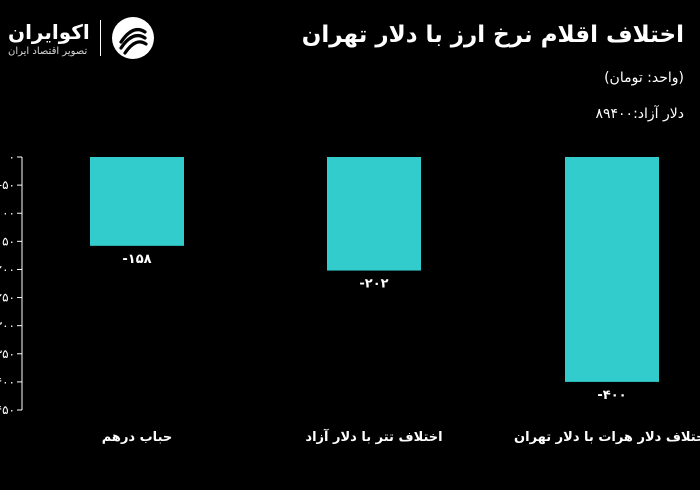 This screenshot has height=490, width=700. I want to click on chart-title: اختلاف اقلام نرخ ارز با دلار تهران, so click(492, 35).